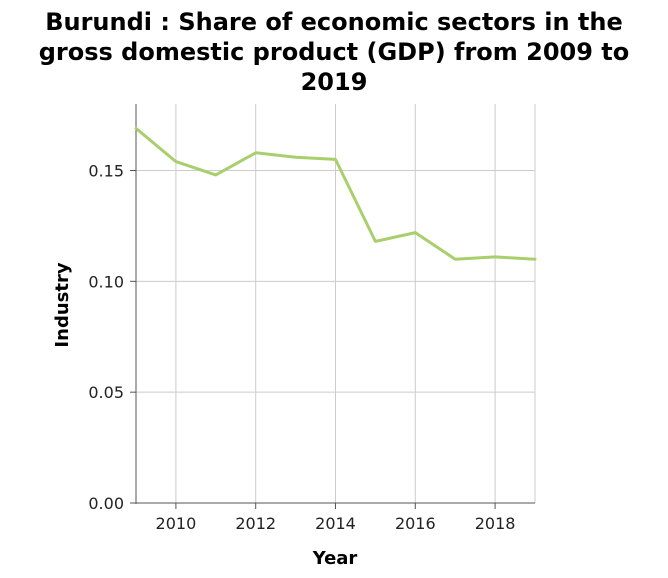  I want to click on y-tick-label: 0.15, so click(106, 171).